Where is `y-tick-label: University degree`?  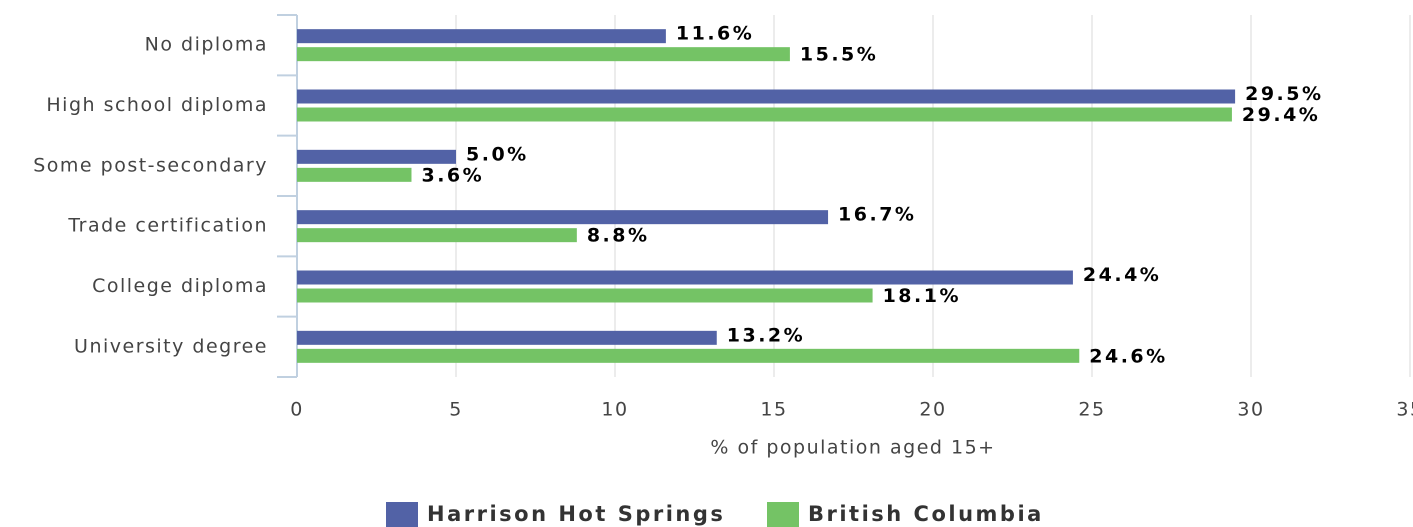
y-tick-label: University degree is located at coordinates (171, 346).